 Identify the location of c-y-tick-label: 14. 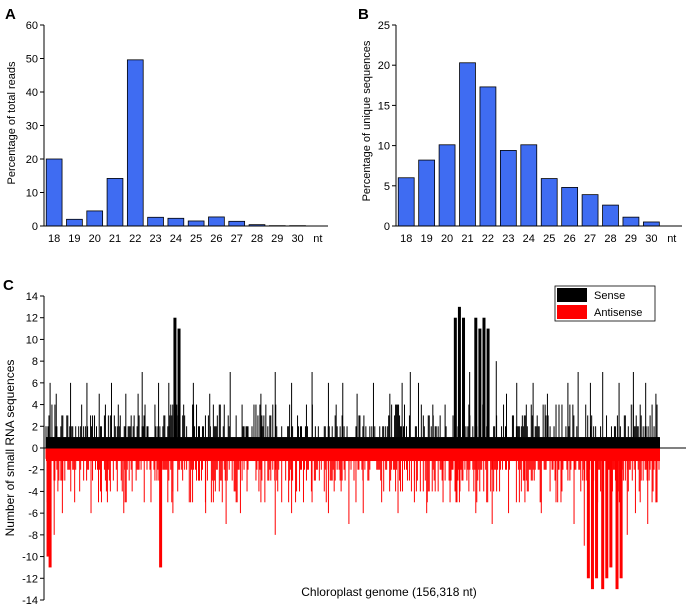
(32, 297).